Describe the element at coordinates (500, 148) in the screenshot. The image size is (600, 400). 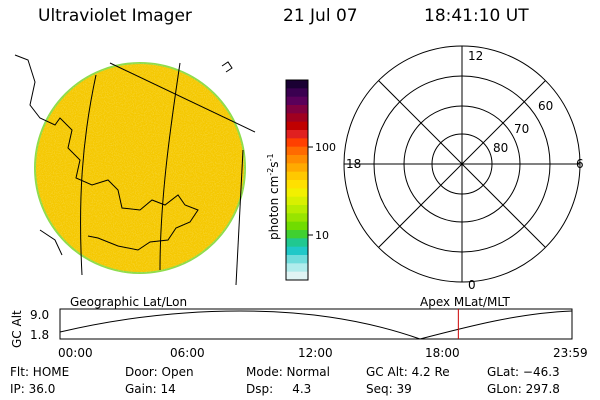
I see `mlat-label-80: 80` at that location.